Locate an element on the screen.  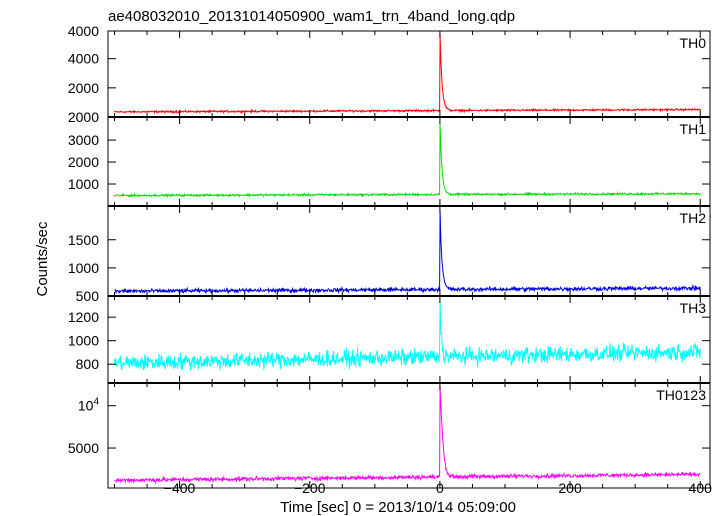
x-axis: −400 −200 0 200 400 is located at coordinates (438, 488).